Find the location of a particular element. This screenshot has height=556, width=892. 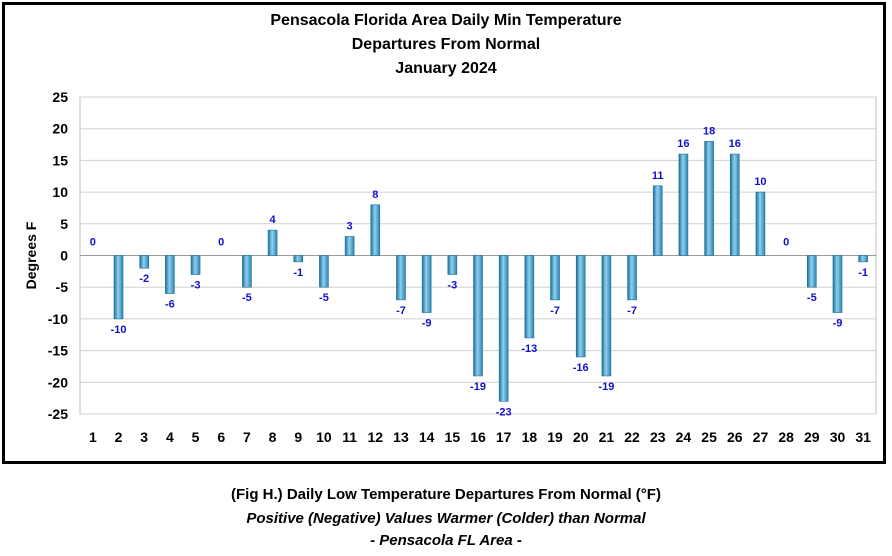

x-tick-label: 21 is located at coordinates (607, 437).